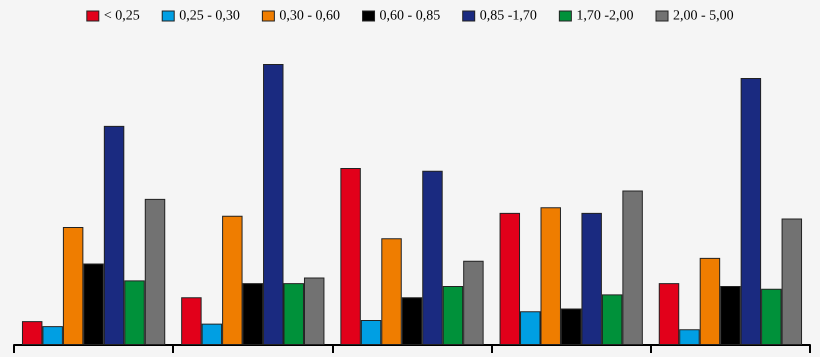 The height and width of the screenshot is (357, 820). What do you see at coordinates (309, 16) in the screenshot?
I see `legend-label: 0,30 - 0,60` at bounding box center [309, 16].